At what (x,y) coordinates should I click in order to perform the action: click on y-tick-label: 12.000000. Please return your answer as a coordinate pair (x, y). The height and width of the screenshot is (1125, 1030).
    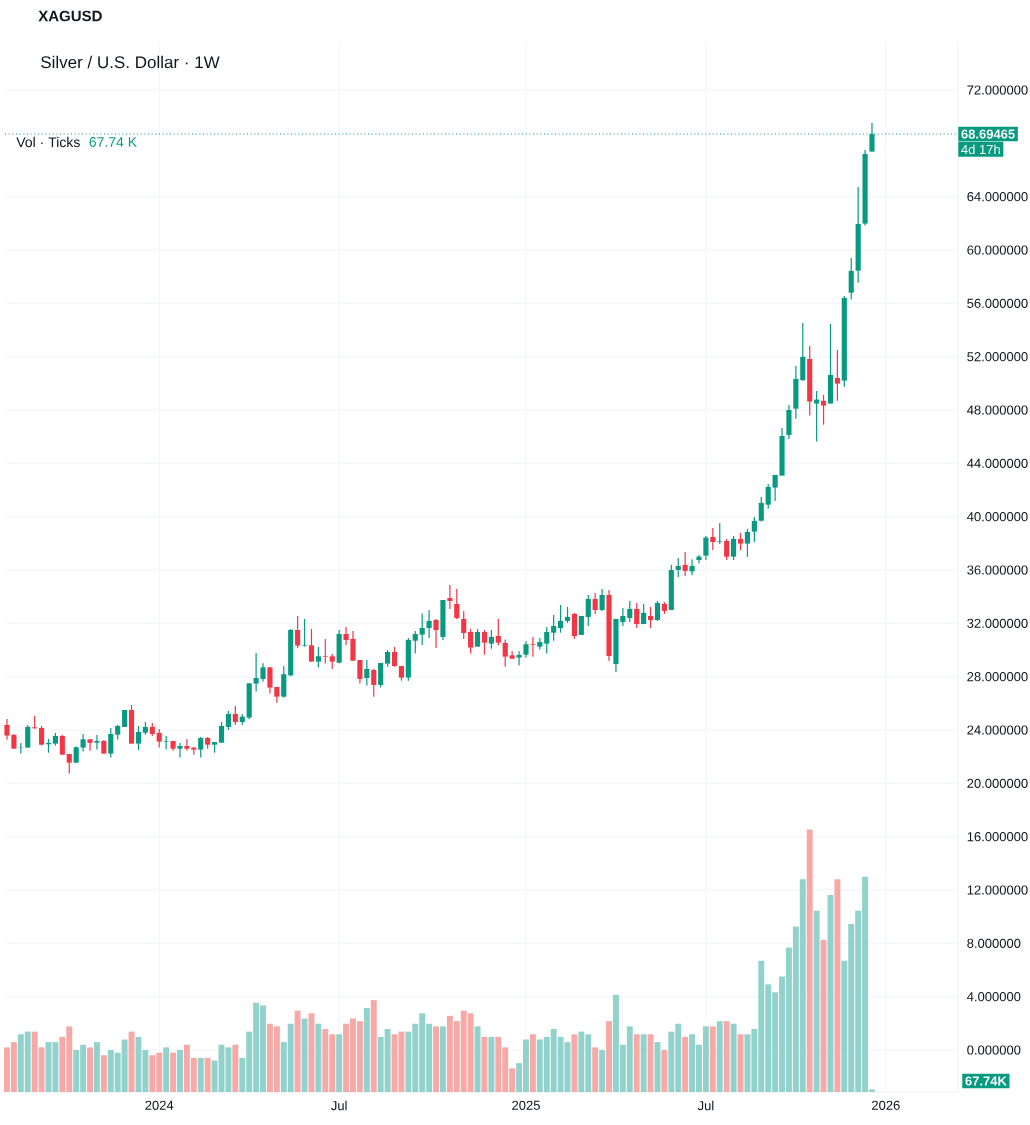
    Looking at the image, I should click on (997, 890).